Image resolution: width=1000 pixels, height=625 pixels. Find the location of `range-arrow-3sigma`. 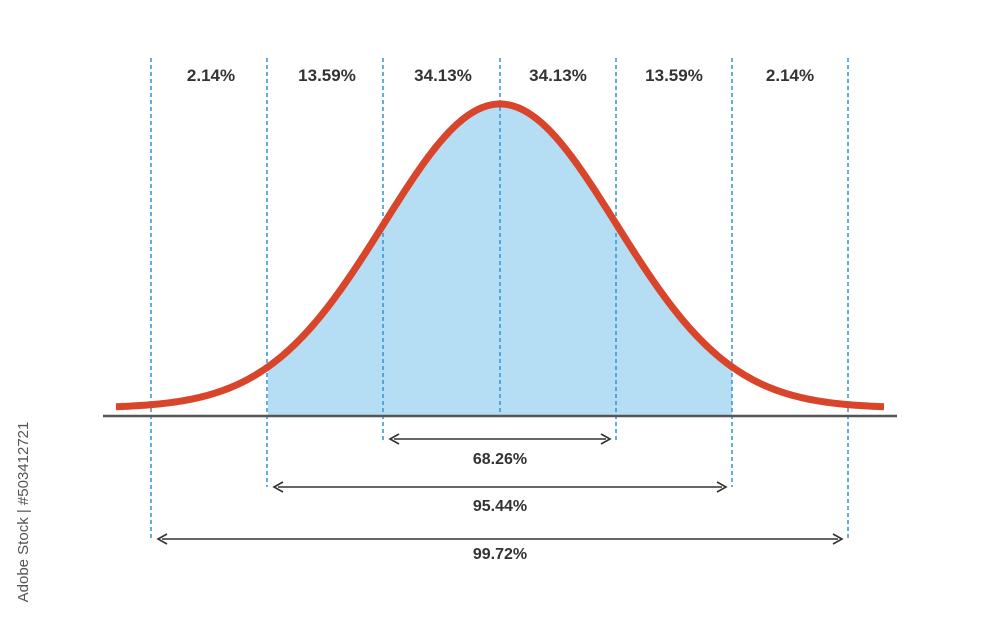

range-arrow-3sigma is located at coordinates (500, 539).